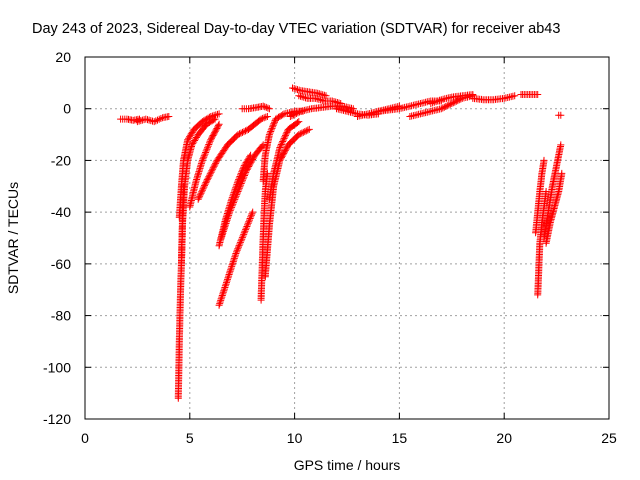 Image resolution: width=640 pixels, height=480 pixels. Describe the element at coordinates (13, 238) in the screenshot. I see `y-axis-title: SDTVAR / TECUs` at that location.